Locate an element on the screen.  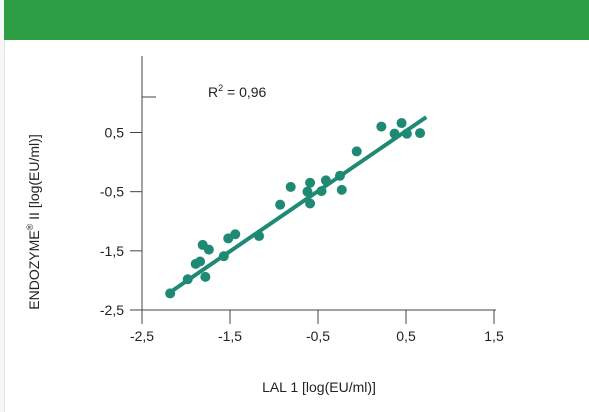
x-tick-label: -1,5 is located at coordinates (230, 336).